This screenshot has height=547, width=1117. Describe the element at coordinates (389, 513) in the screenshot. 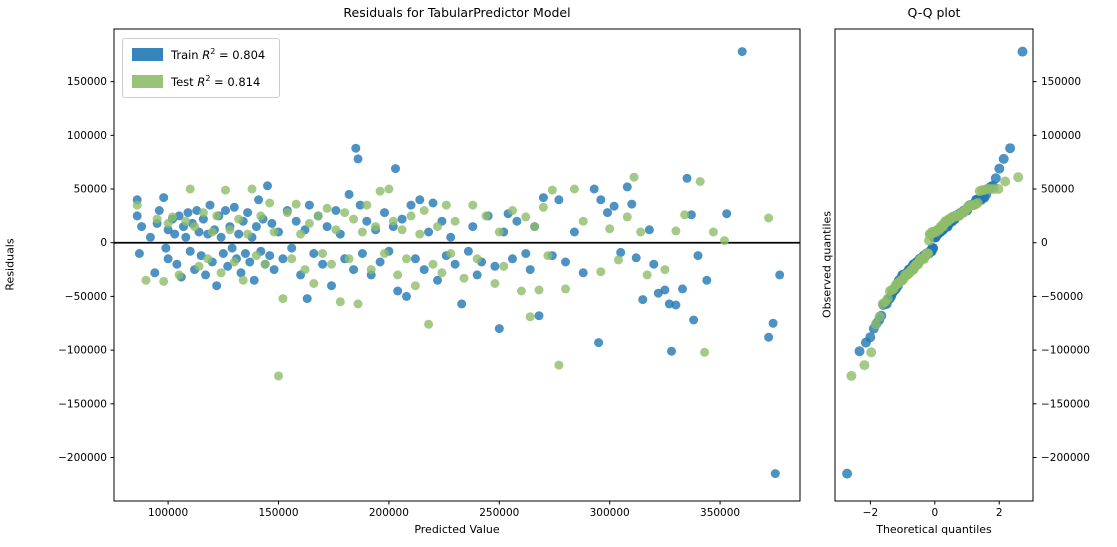

I see `x-tick-label: 200000` at that location.